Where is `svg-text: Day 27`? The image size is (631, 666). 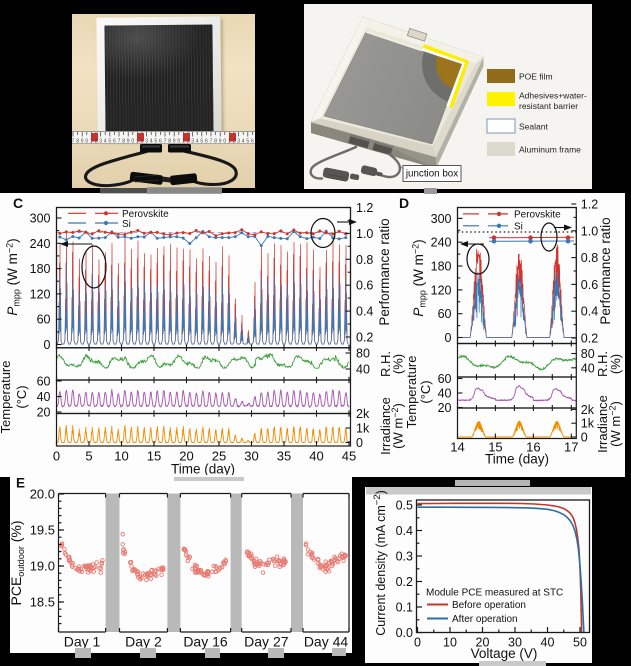 svg-text: Day 27 is located at coordinates (266, 642).